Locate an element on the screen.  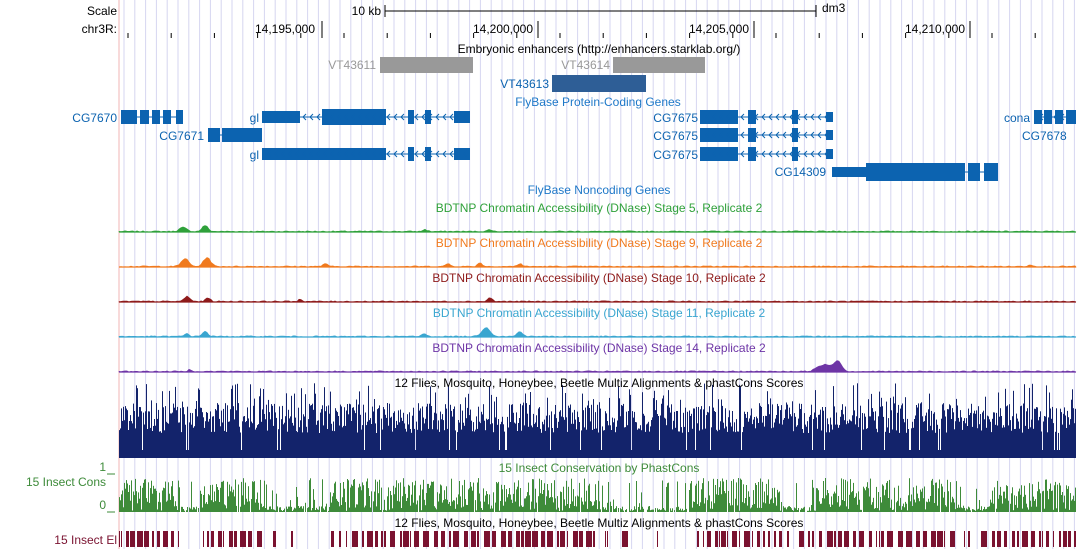
gene-label-cg14309: CG14309 is located at coordinates (800, 172).